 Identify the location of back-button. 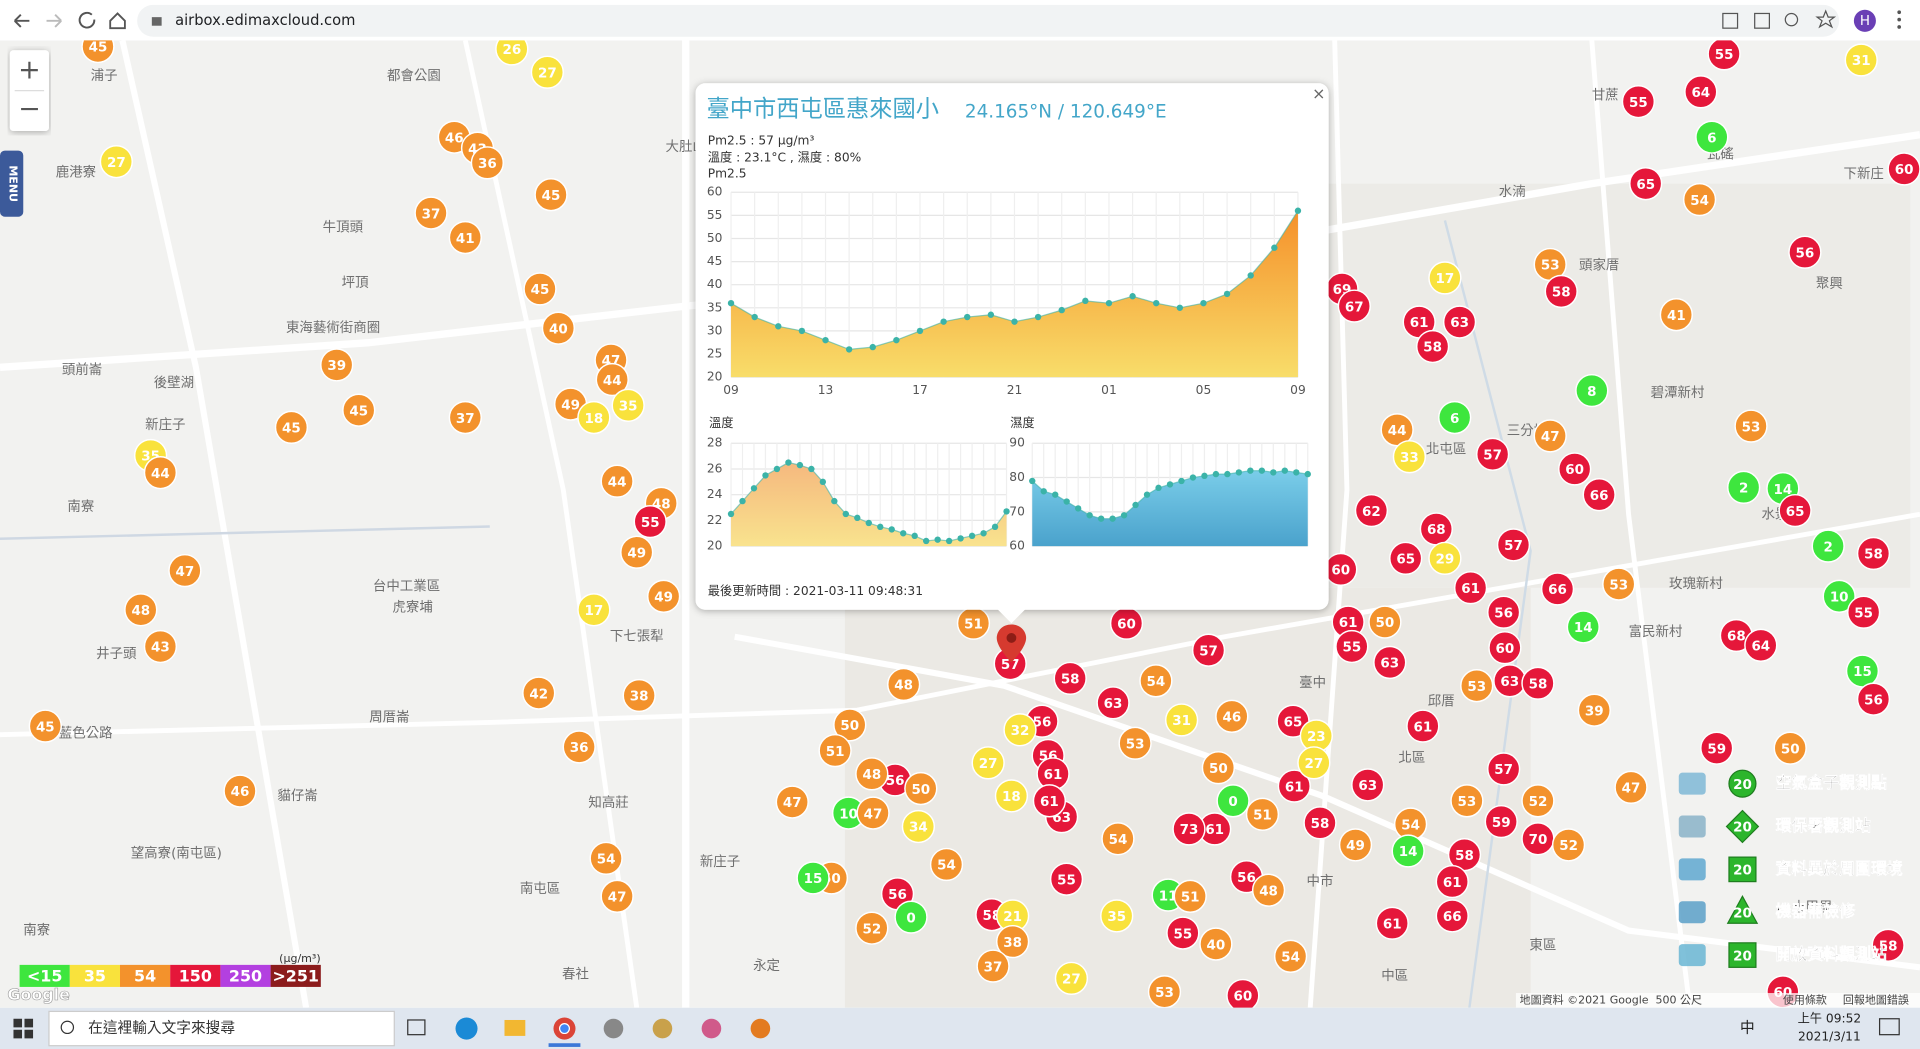
(22, 21).